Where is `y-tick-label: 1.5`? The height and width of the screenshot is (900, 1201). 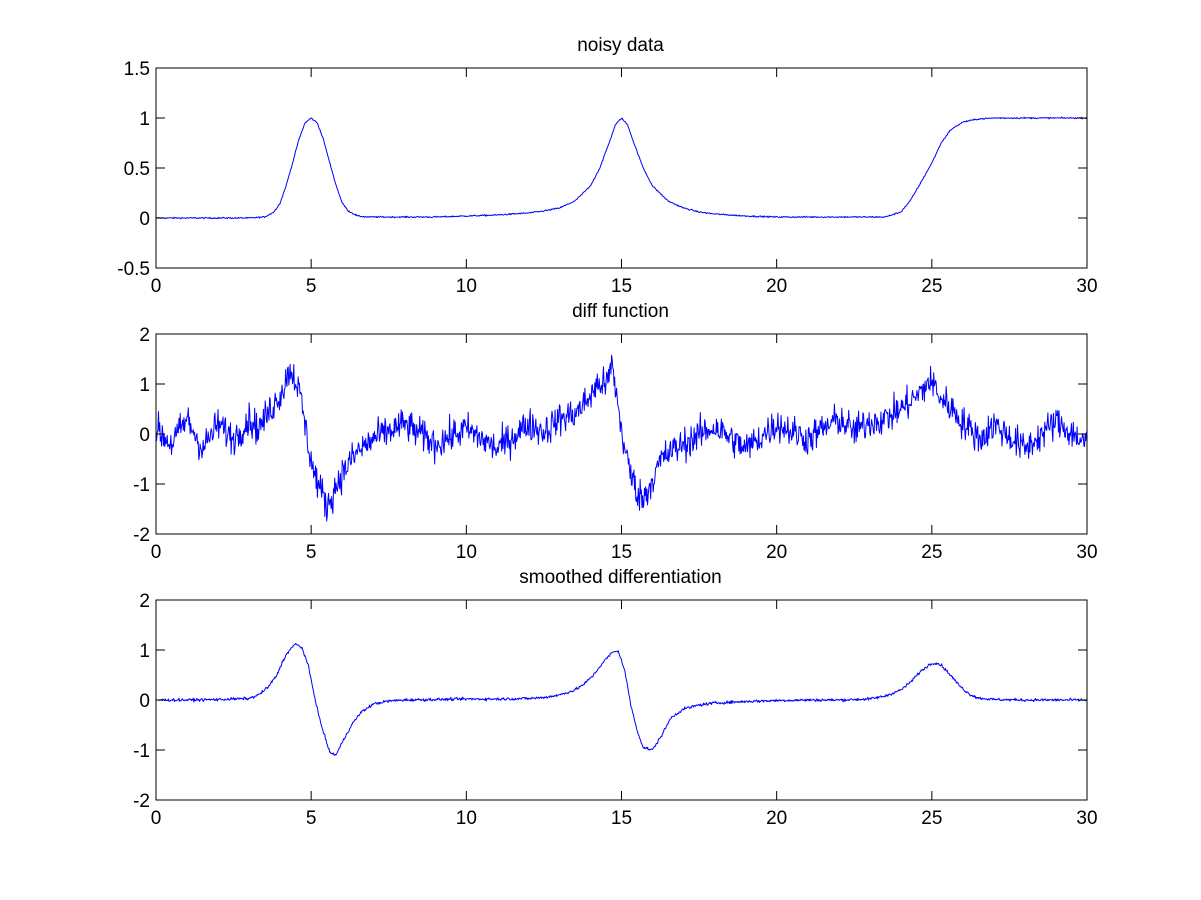
y-tick-label: 1.5 is located at coordinates (137, 69).